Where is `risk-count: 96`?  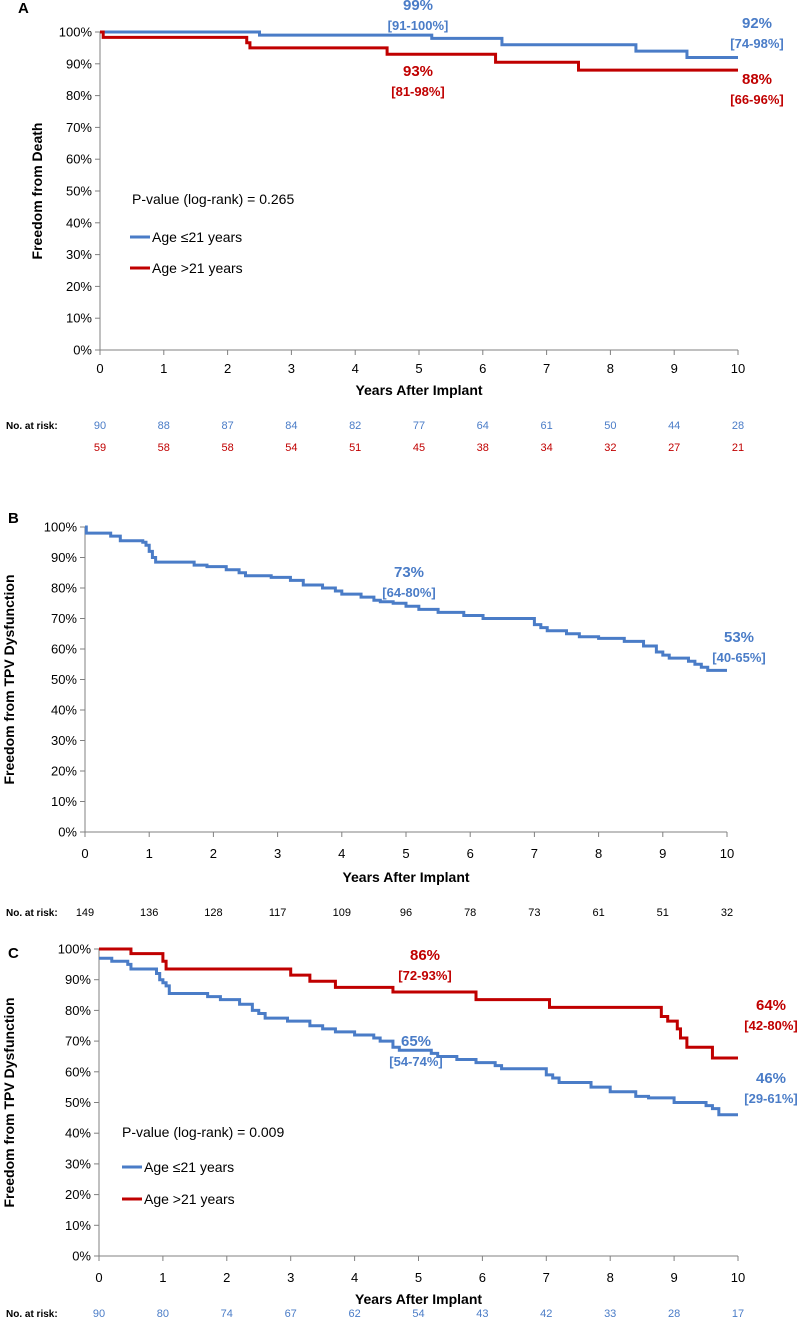
risk-count: 96 is located at coordinates (406, 913).